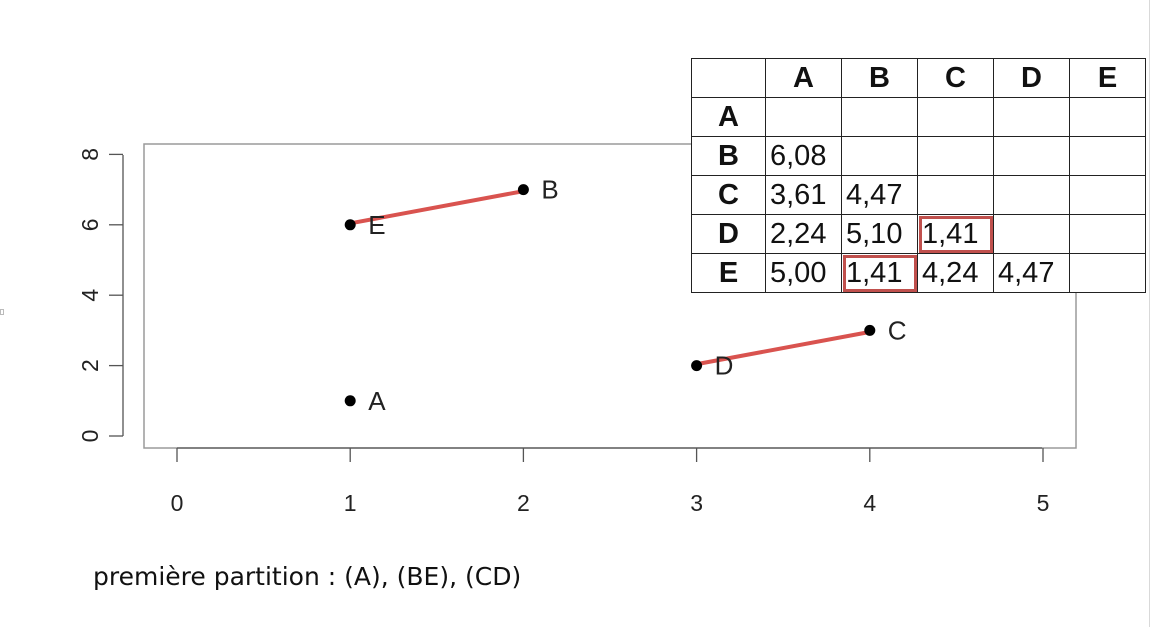 This screenshot has height=627, width=1153. I want to click on distance-cell: 2,24, so click(803, 234).